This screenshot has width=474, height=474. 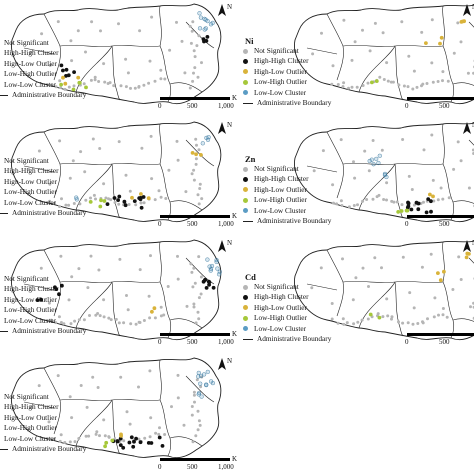 I want to click on map-canvas, so click(x=116, y=172).